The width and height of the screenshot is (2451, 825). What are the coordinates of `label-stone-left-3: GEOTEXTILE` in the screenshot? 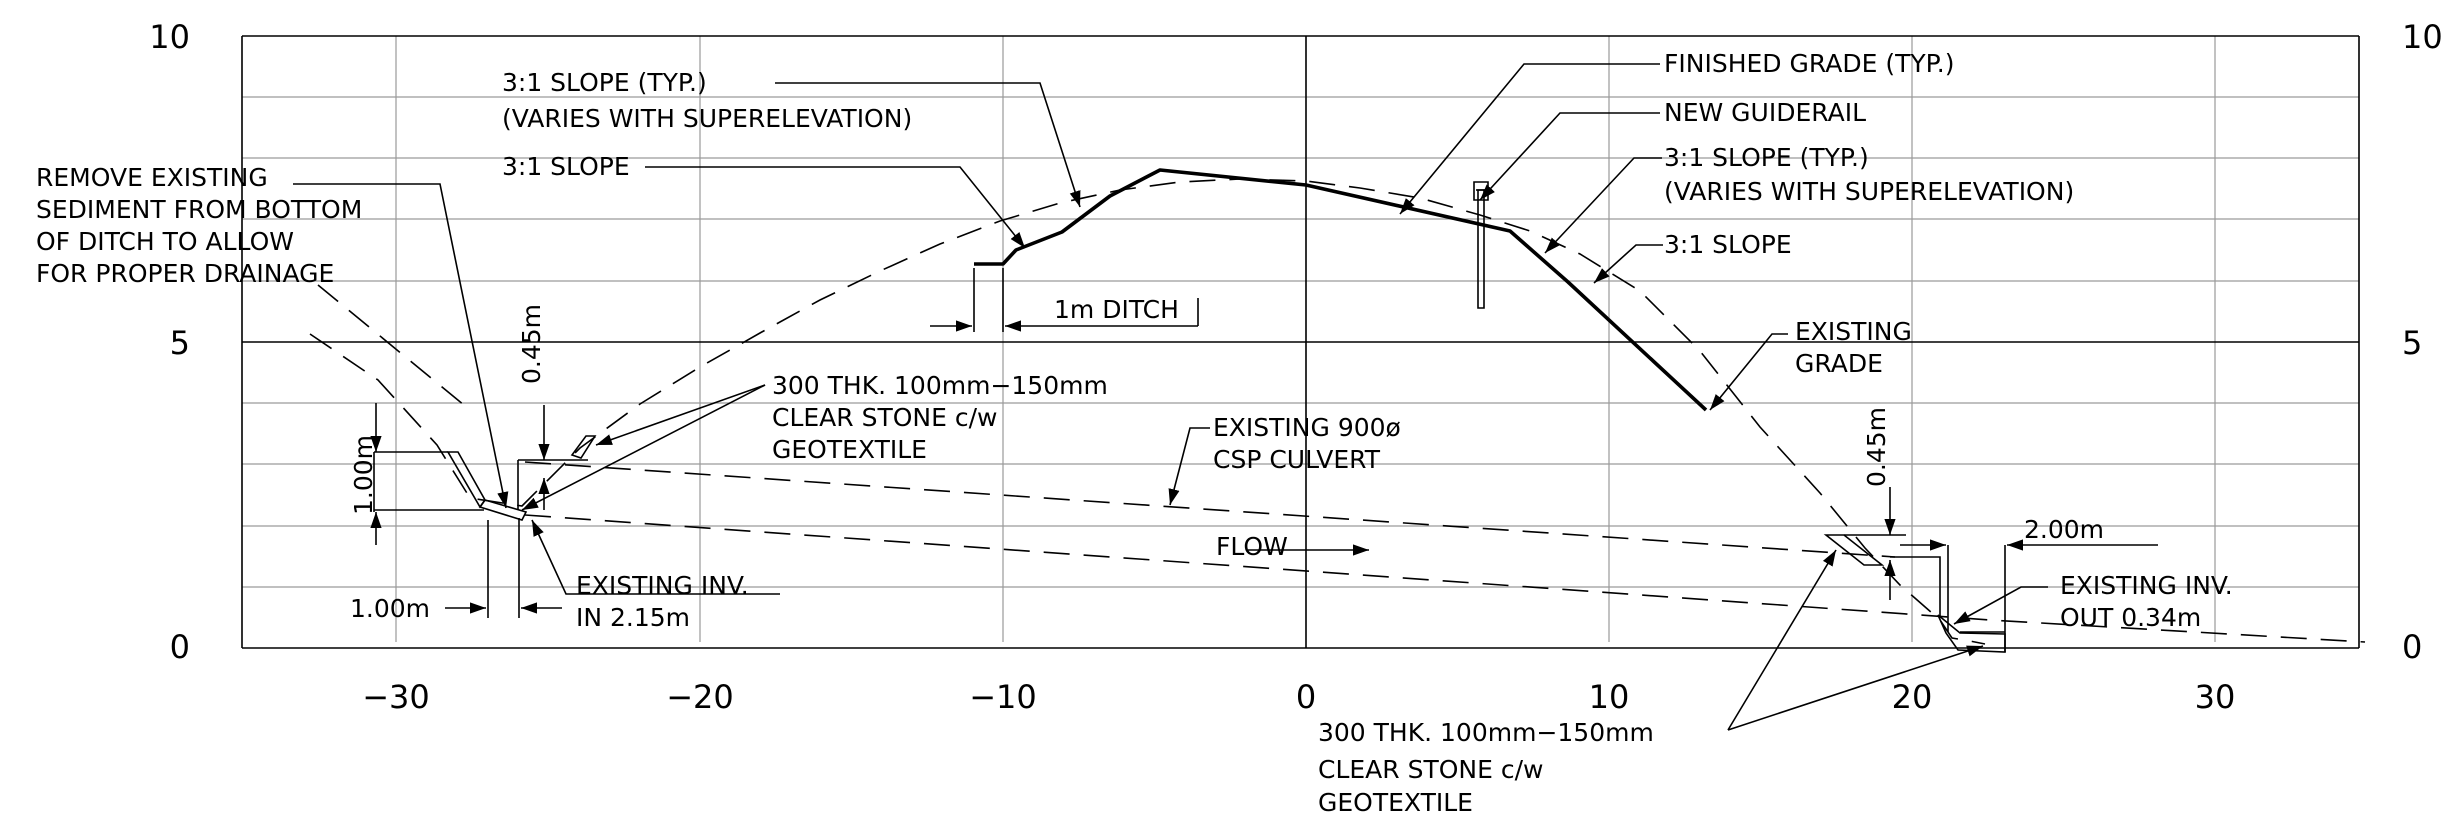 It's located at (849, 449).